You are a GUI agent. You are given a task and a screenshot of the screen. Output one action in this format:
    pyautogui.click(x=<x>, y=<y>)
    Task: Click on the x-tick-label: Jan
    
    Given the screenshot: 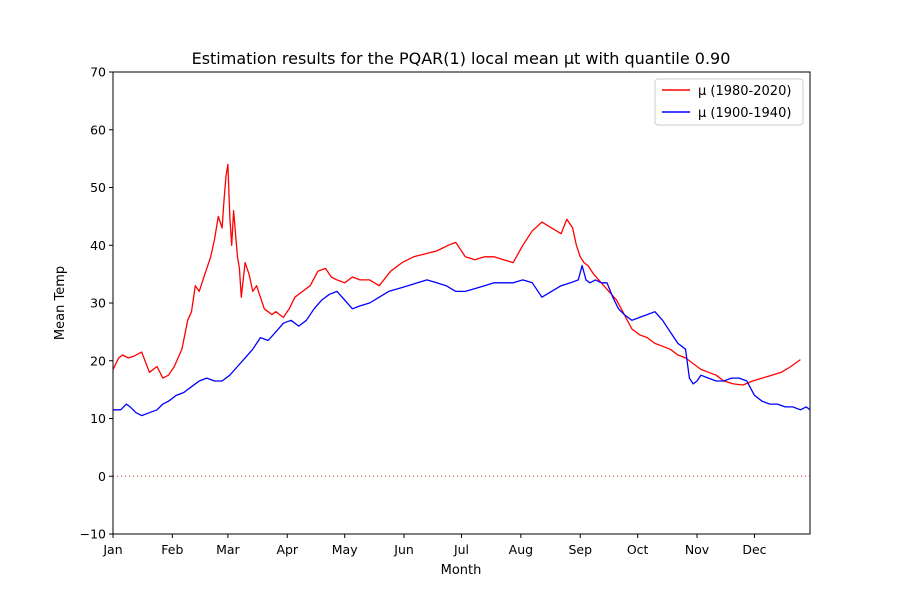 What is the action you would take?
    pyautogui.click(x=112, y=549)
    